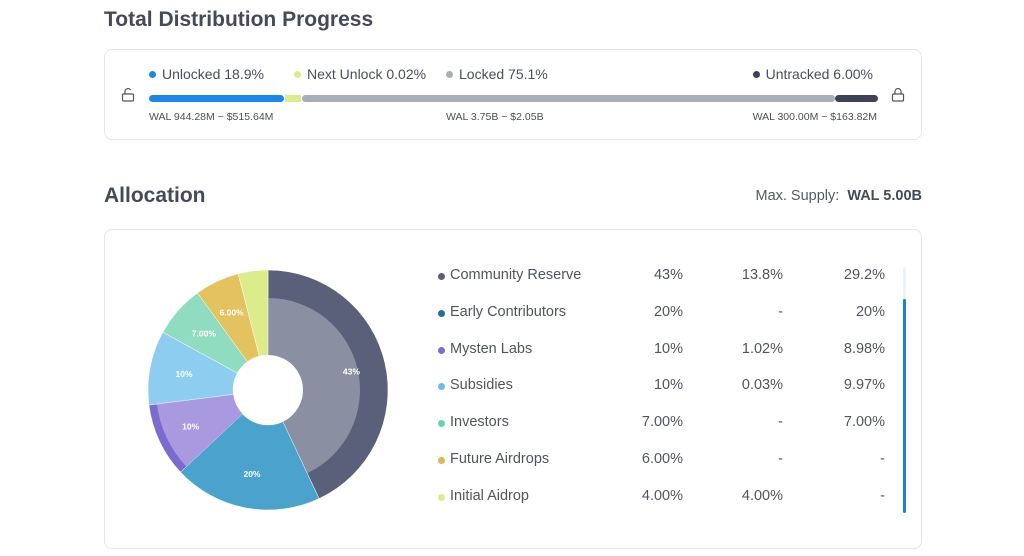  I want to click on row-locked: 9.97%, so click(864, 385).